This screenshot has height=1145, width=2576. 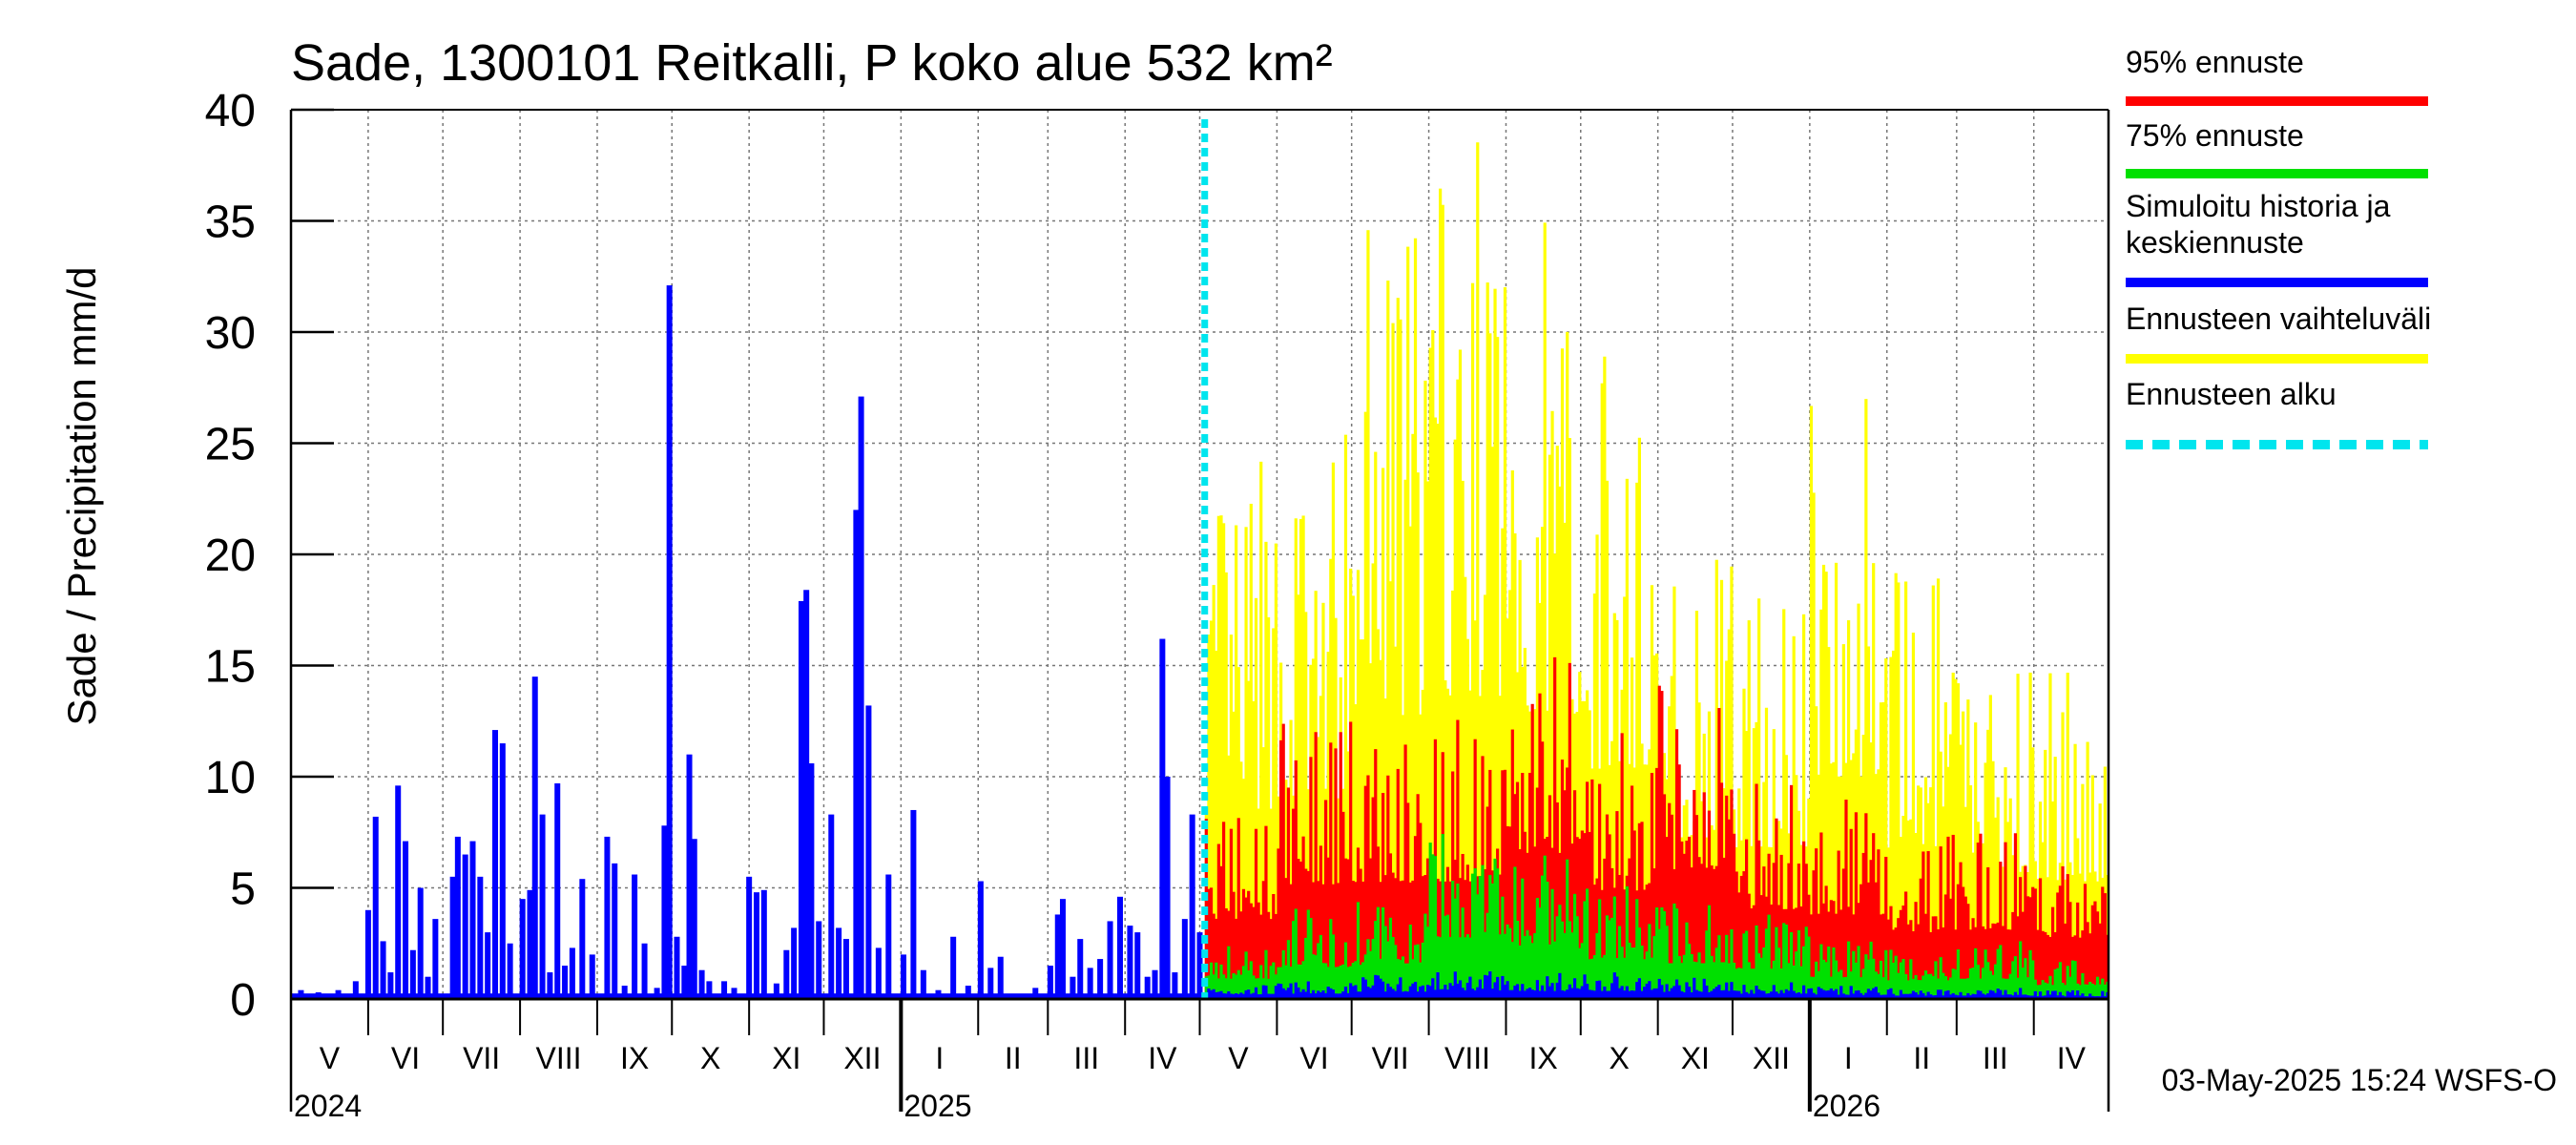 I want to click on month-label: V, so click(x=1238, y=1058).